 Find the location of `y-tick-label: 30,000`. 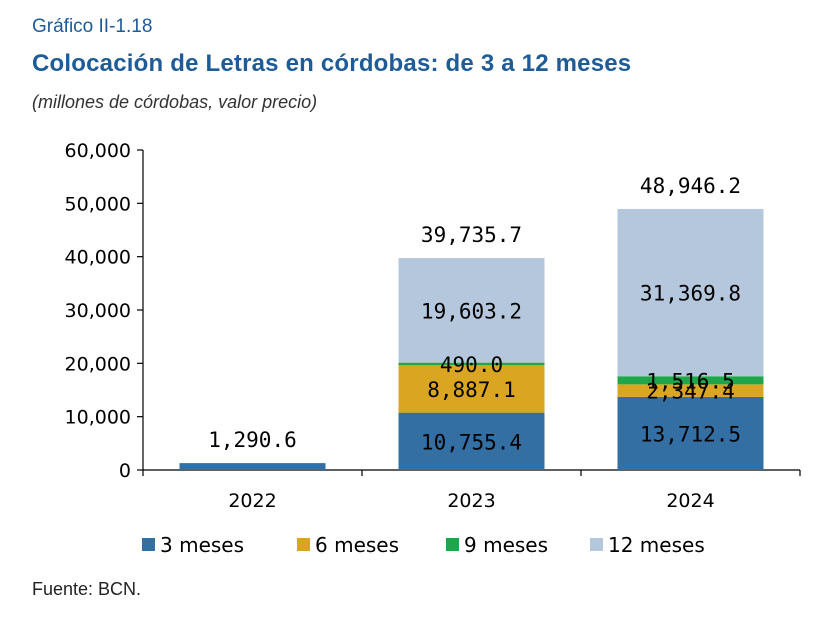

y-tick-label: 30,000 is located at coordinates (98, 311).